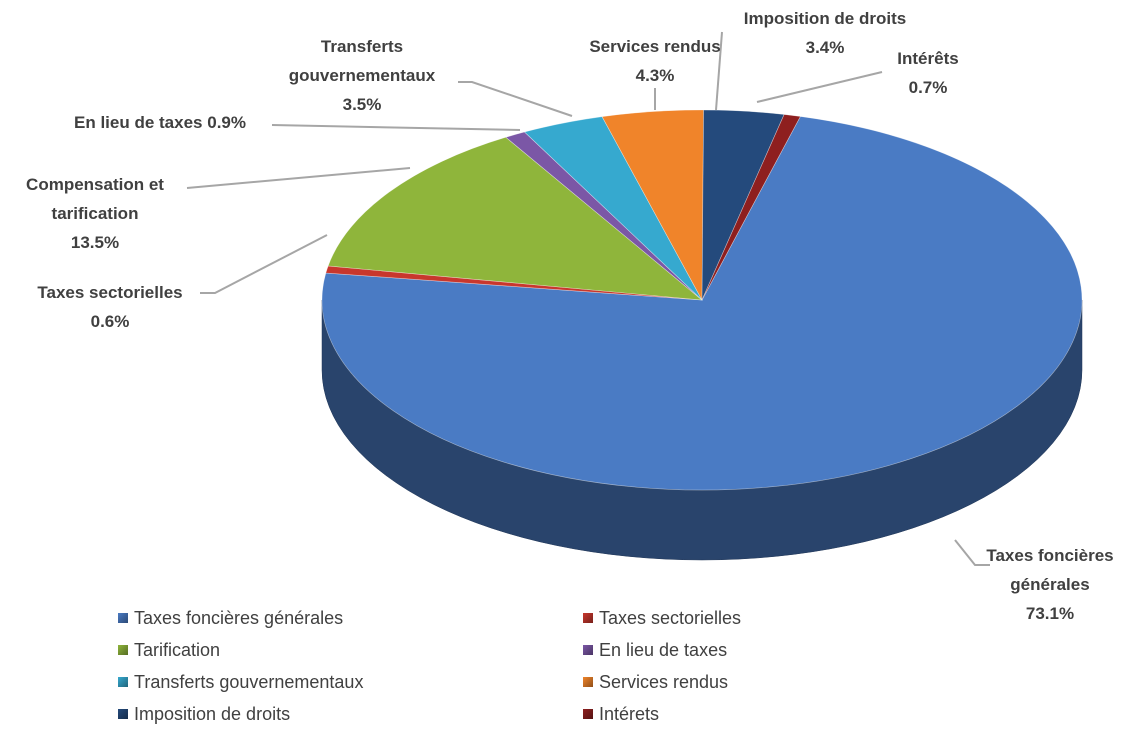  I want to click on legend-label: Transferts gouvernementaux, so click(249, 682).